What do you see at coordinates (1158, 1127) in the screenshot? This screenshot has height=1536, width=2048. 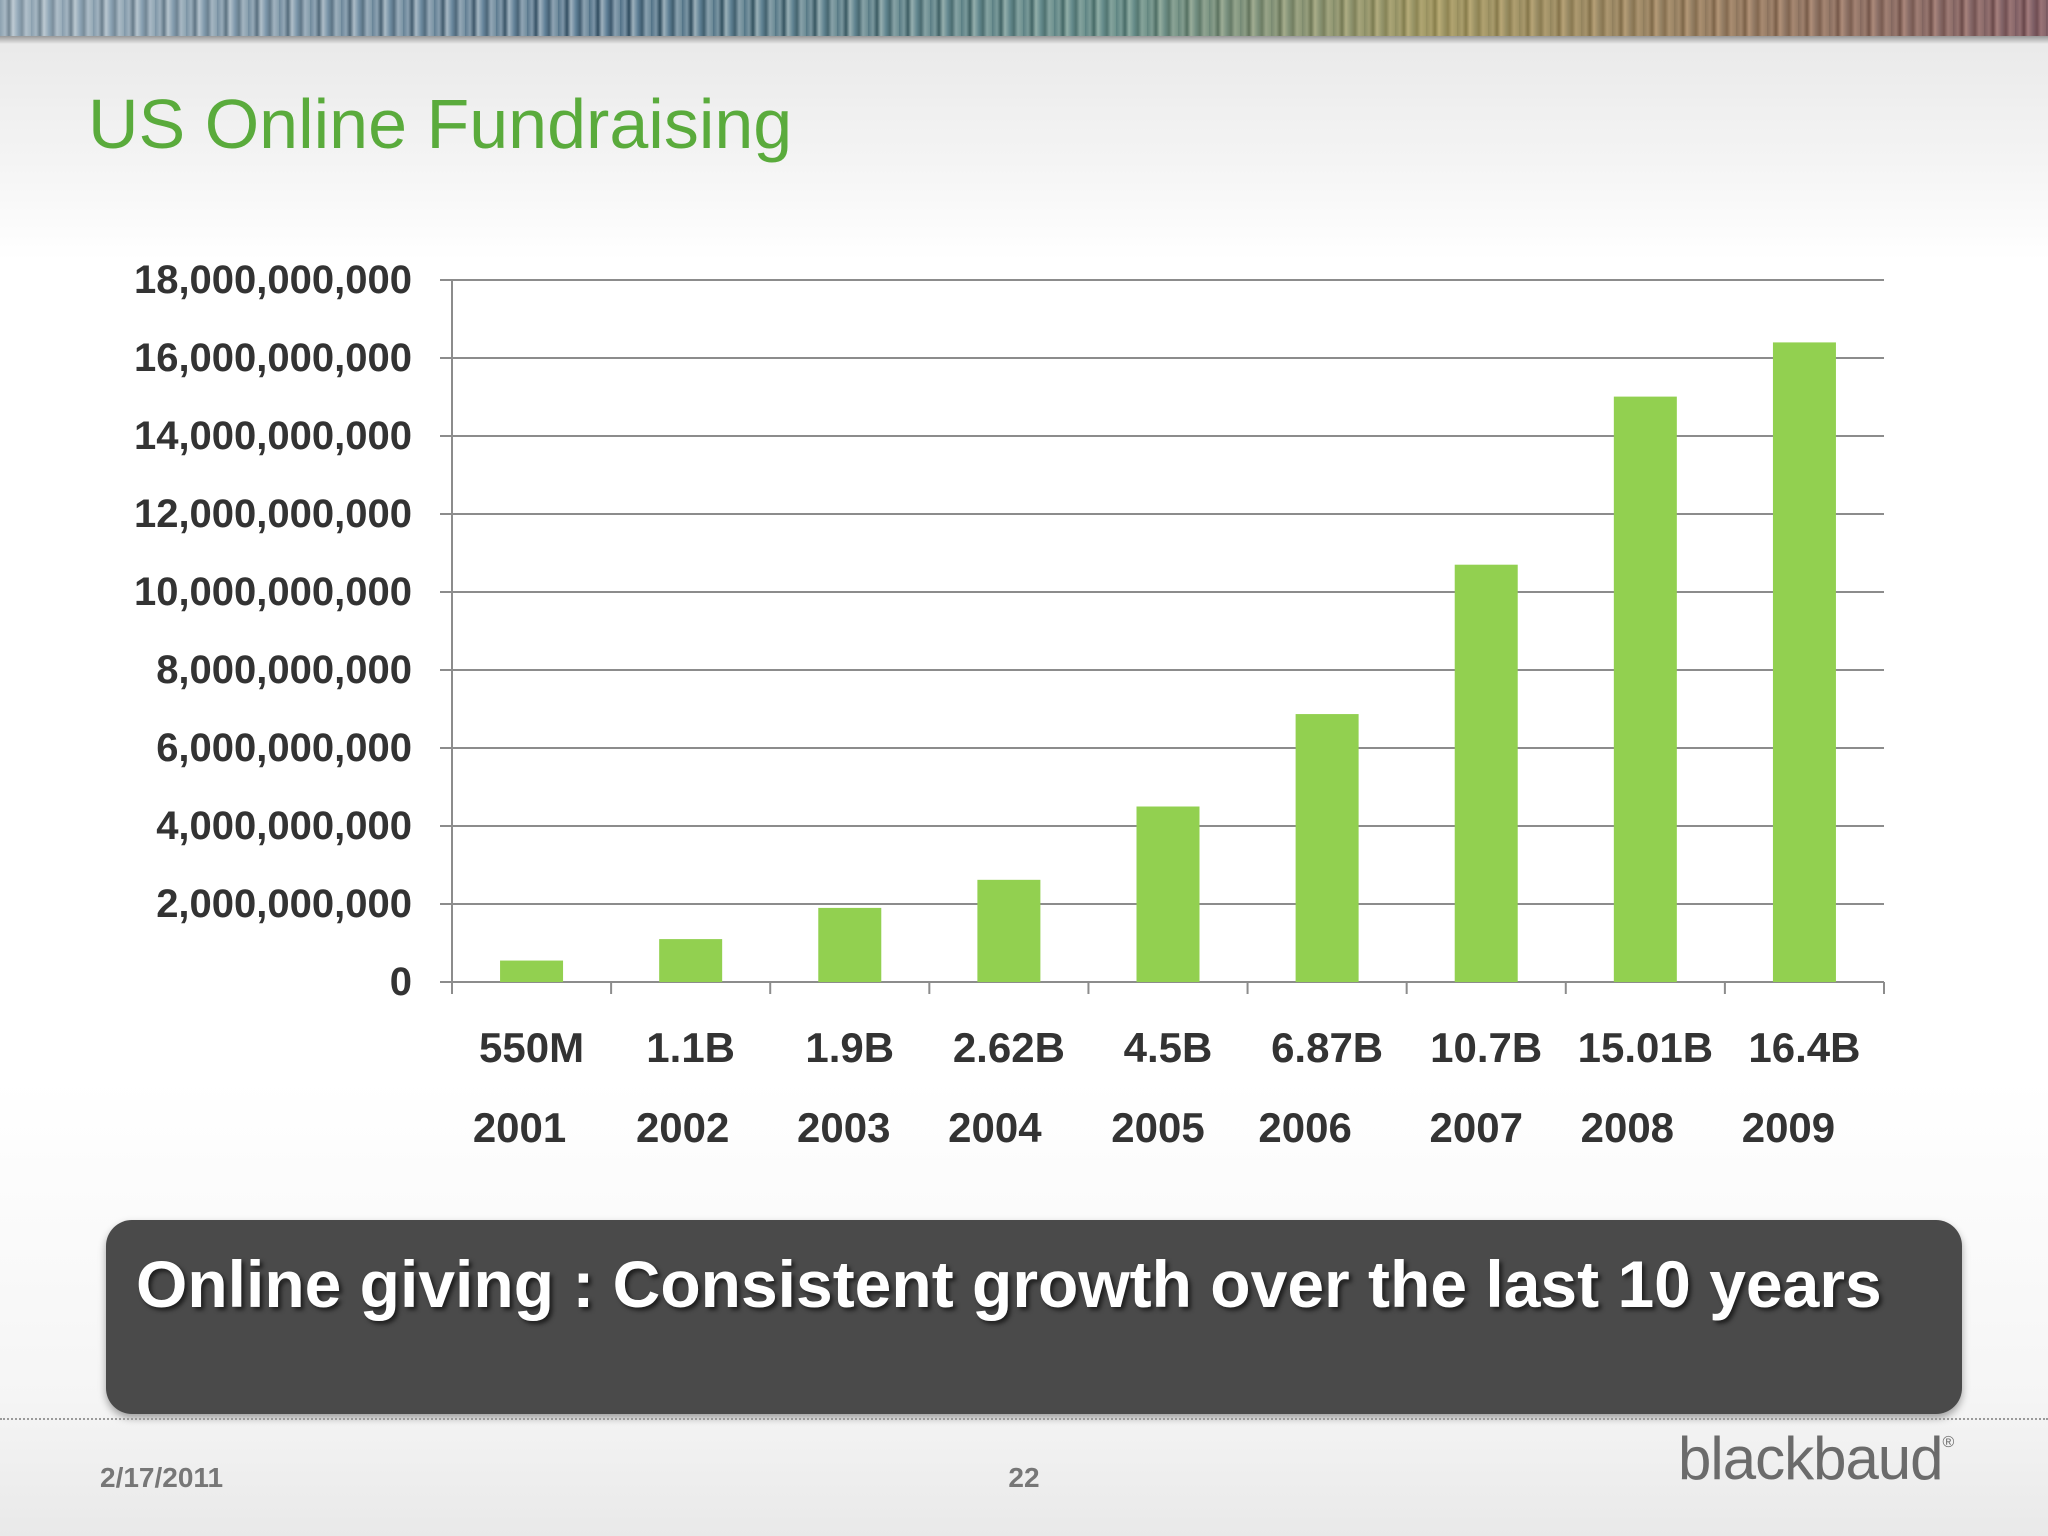 I see `x-category-label: 2005` at bounding box center [1158, 1127].